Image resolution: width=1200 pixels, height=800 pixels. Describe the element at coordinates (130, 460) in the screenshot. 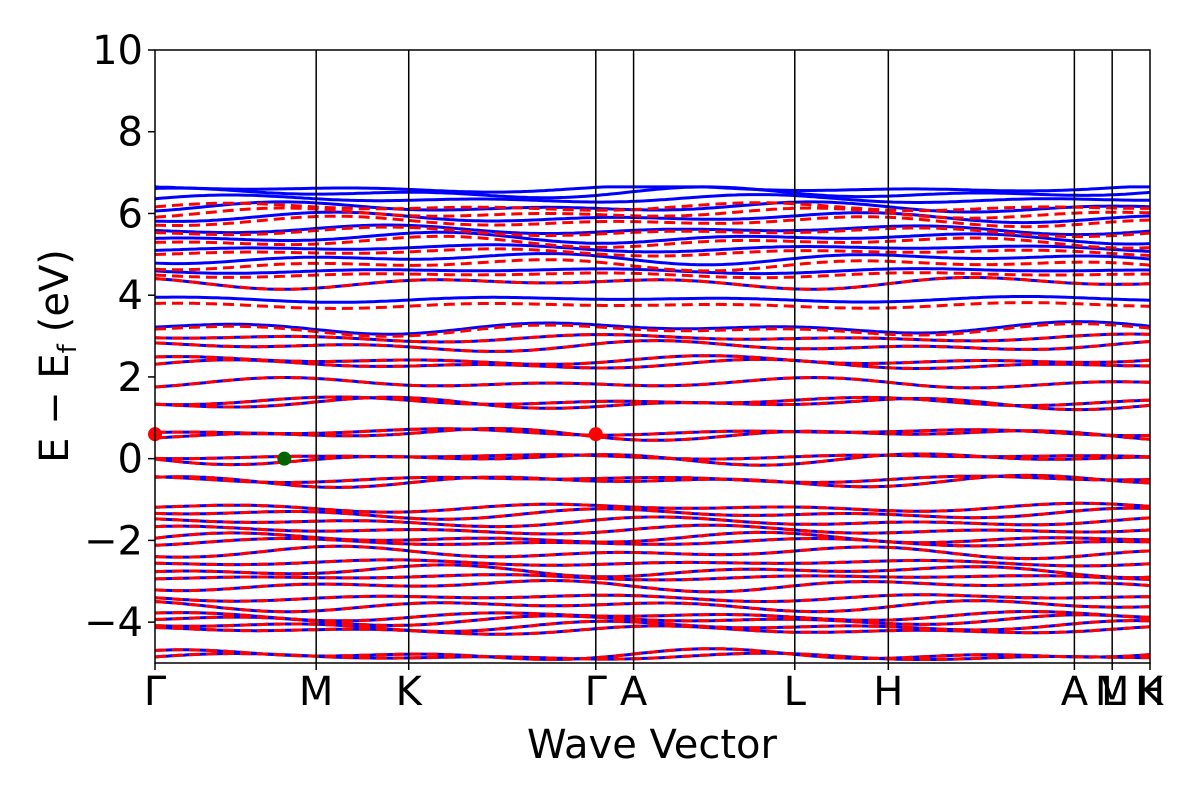

I see `y-tick-label: 0` at that location.